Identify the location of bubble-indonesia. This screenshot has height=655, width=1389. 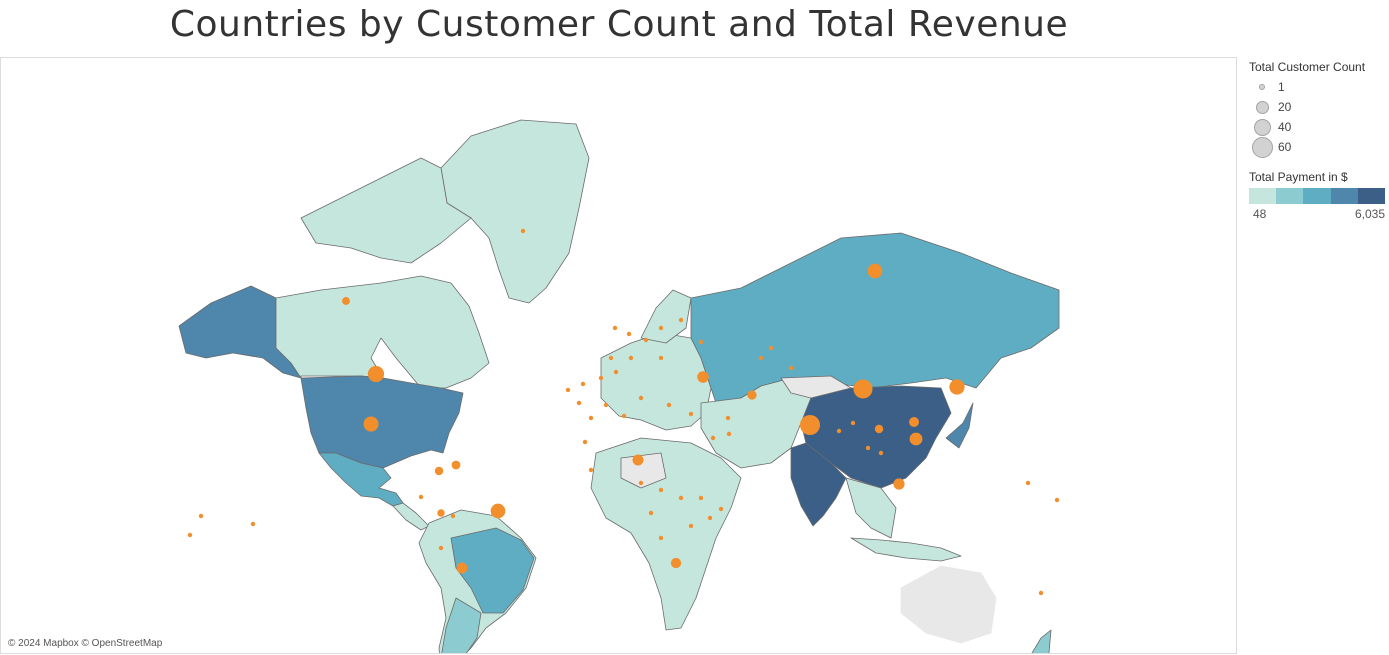
(899, 484).